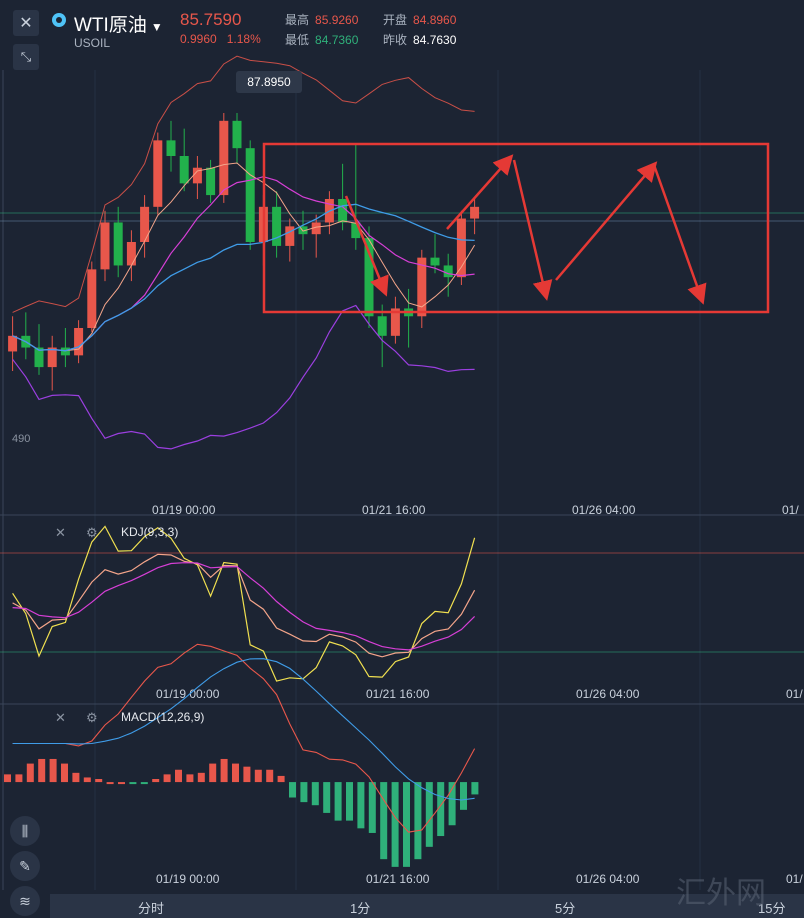  I want to click on symbol-code: USOIL, so click(92, 43).